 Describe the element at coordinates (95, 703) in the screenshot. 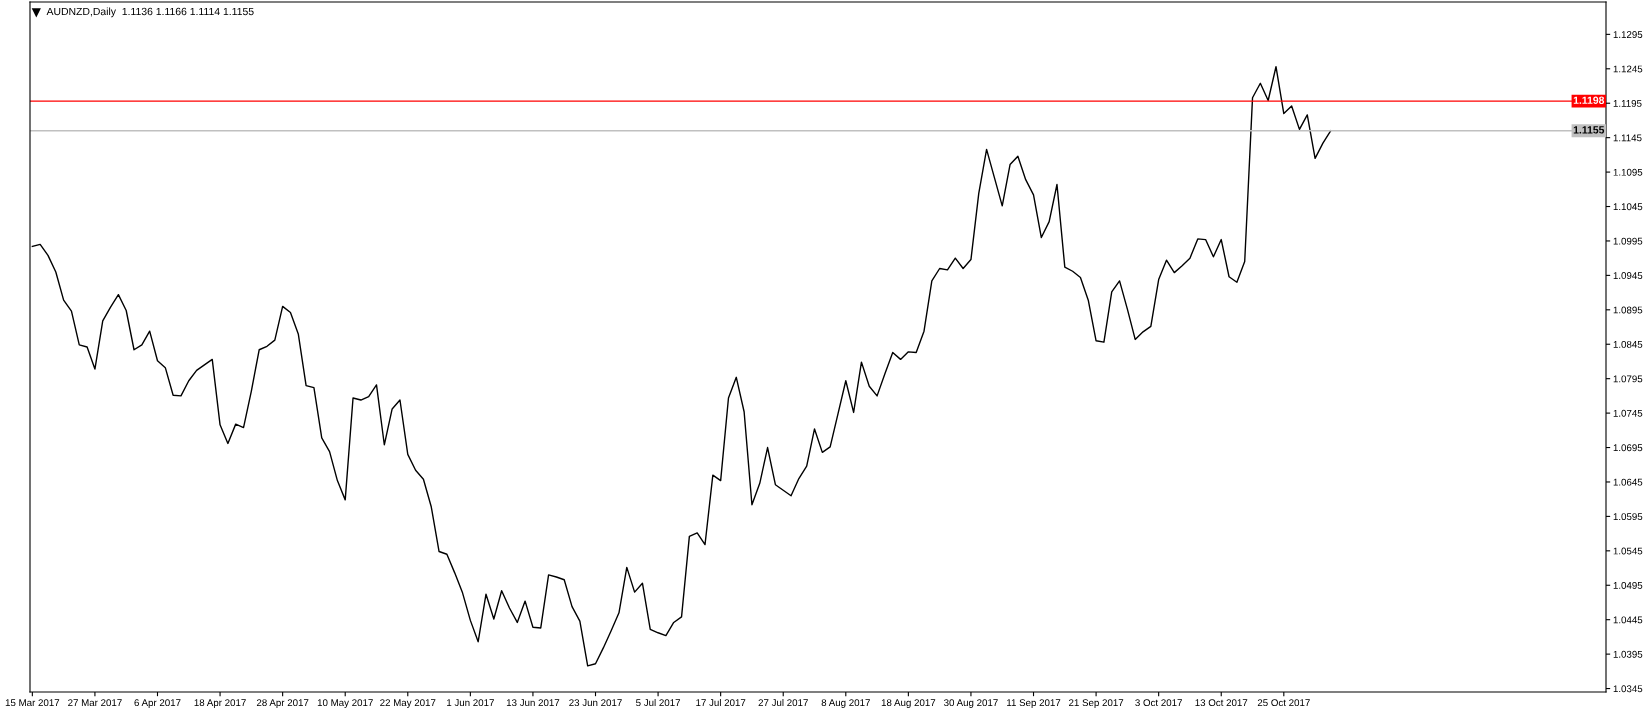

I see `x-tick-label: 27 Mar 2017` at that location.